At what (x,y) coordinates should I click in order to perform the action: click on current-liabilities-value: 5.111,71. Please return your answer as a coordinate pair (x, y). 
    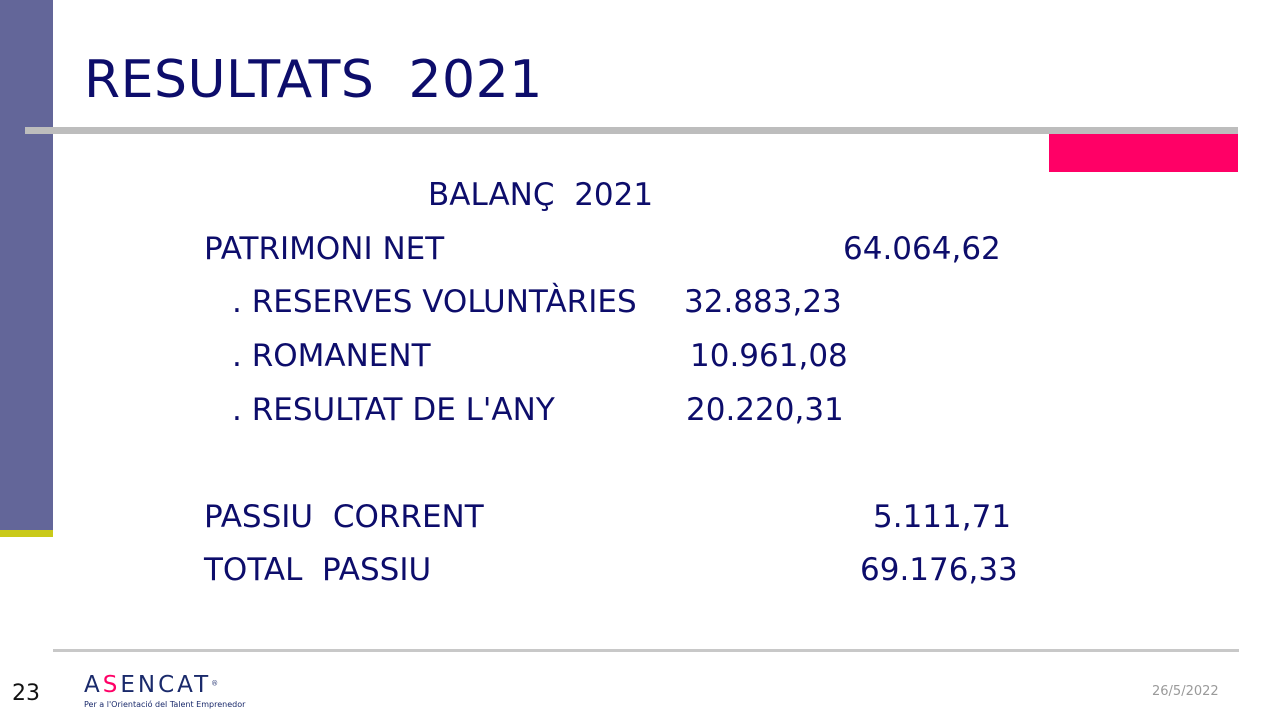
    Looking at the image, I should click on (942, 517).